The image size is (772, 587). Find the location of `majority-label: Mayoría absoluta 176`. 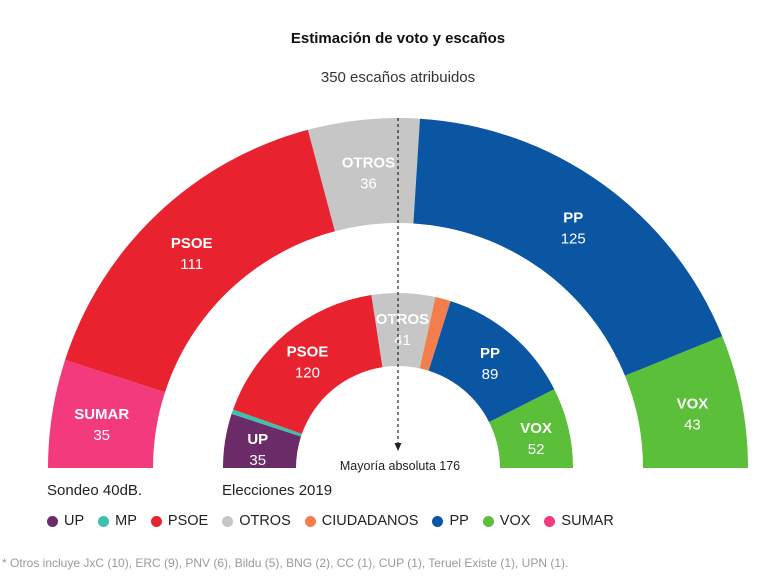

majority-label: Mayoría absoluta 176 is located at coordinates (400, 466).